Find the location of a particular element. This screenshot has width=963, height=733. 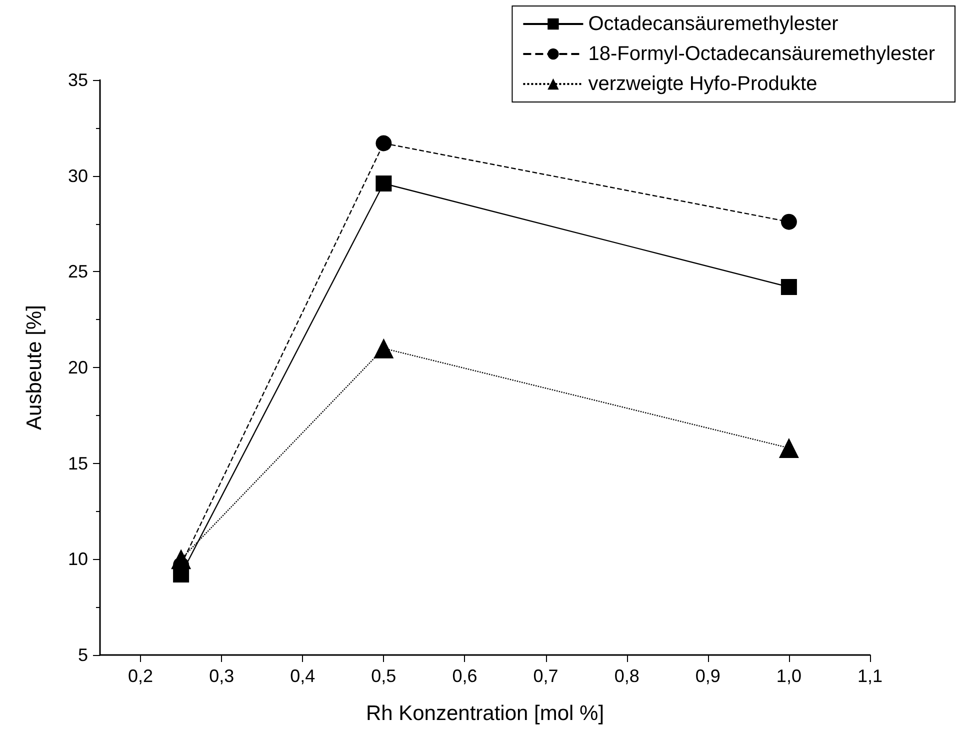

legend-label: Octadecansäuremethylester is located at coordinates (713, 24).